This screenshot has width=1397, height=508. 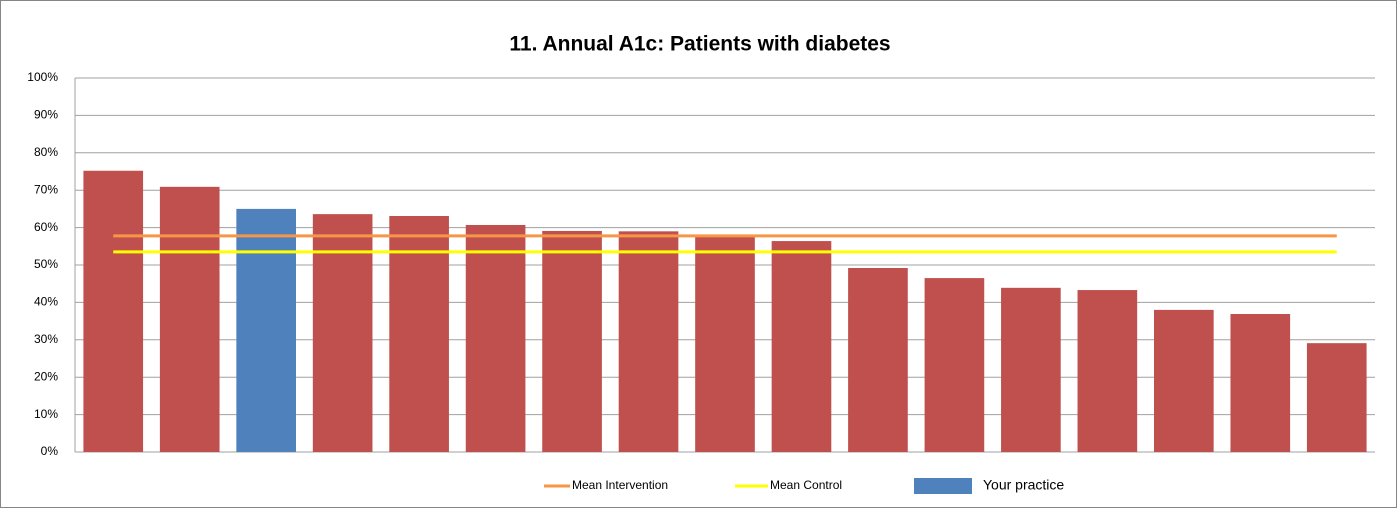 What do you see at coordinates (943, 486) in the screenshot?
I see `legend-swatch` at bounding box center [943, 486].